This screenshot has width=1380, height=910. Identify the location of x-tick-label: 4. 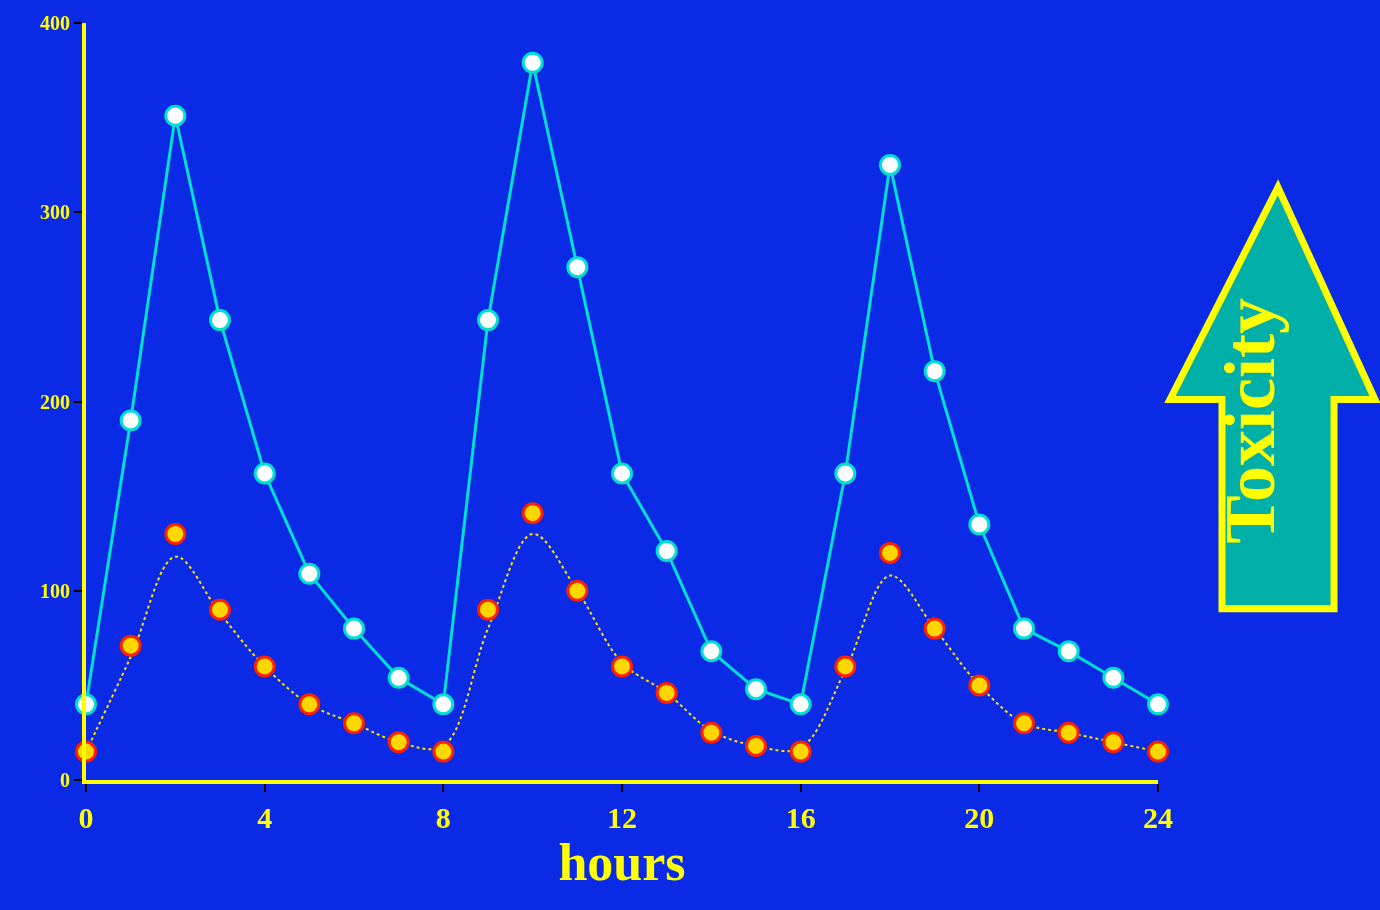
(265, 817).